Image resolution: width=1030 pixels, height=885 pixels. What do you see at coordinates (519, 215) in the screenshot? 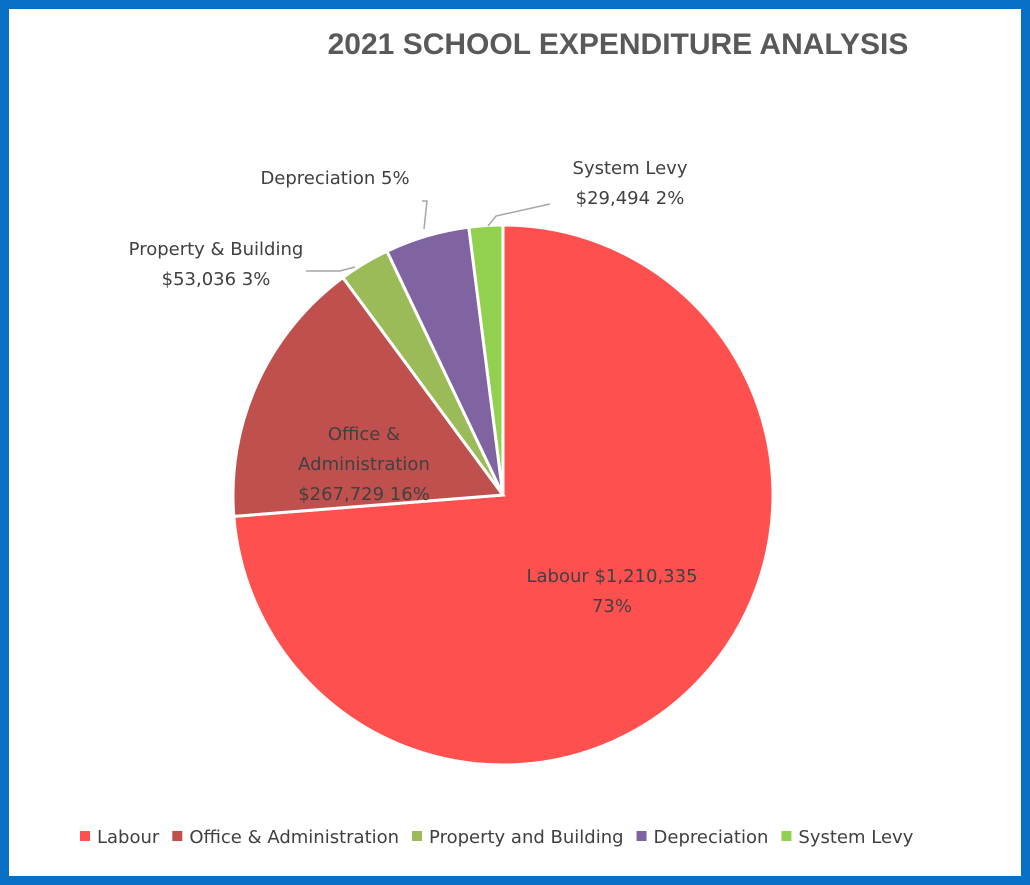
I see `leader-line-system-levy` at bounding box center [519, 215].